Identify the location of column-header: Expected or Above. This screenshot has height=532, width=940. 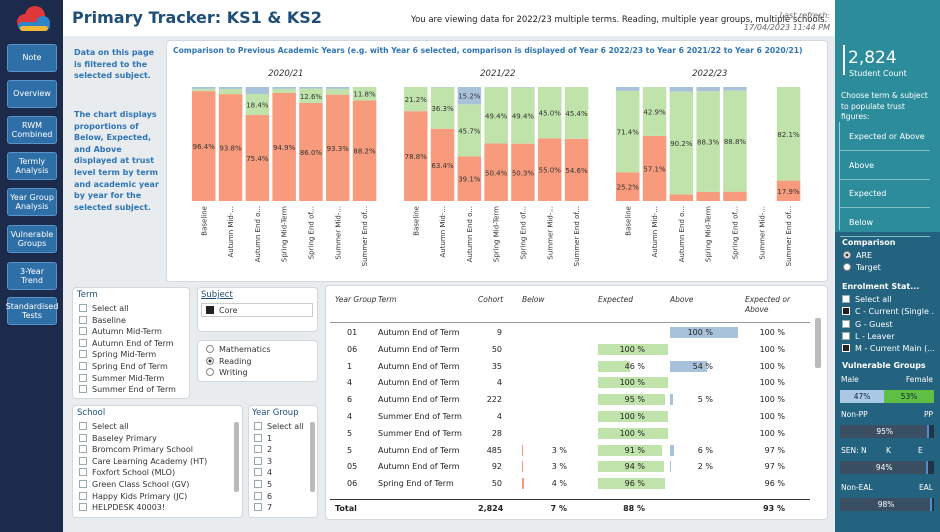
(768, 304).